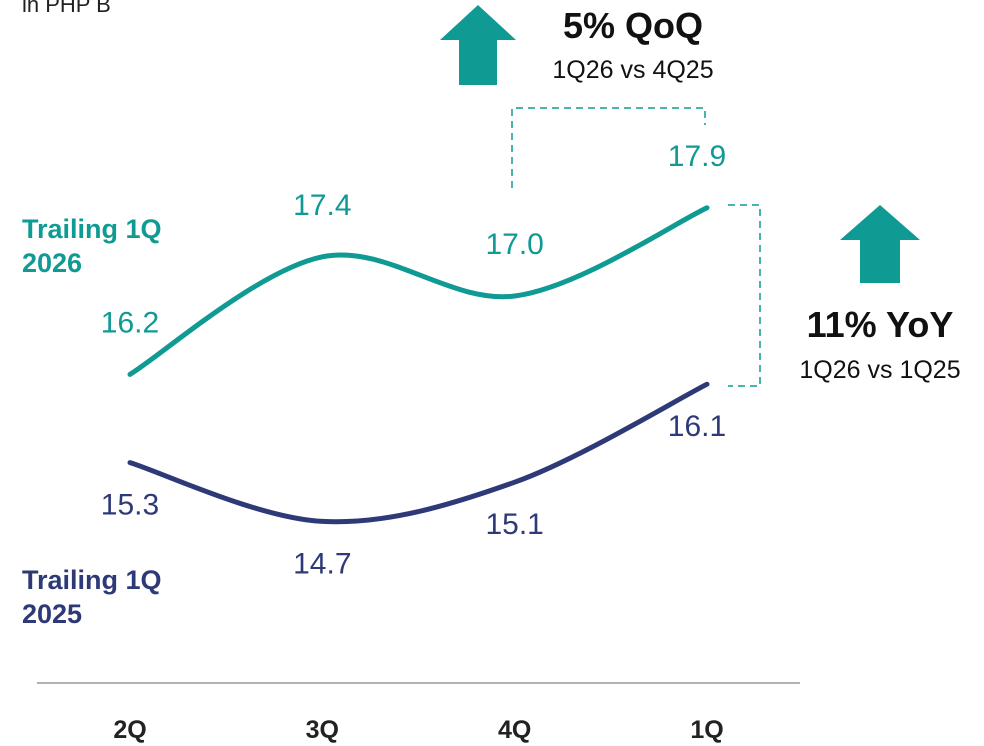  What do you see at coordinates (514, 244) in the screenshot?
I see `data-label: 17.0` at bounding box center [514, 244].